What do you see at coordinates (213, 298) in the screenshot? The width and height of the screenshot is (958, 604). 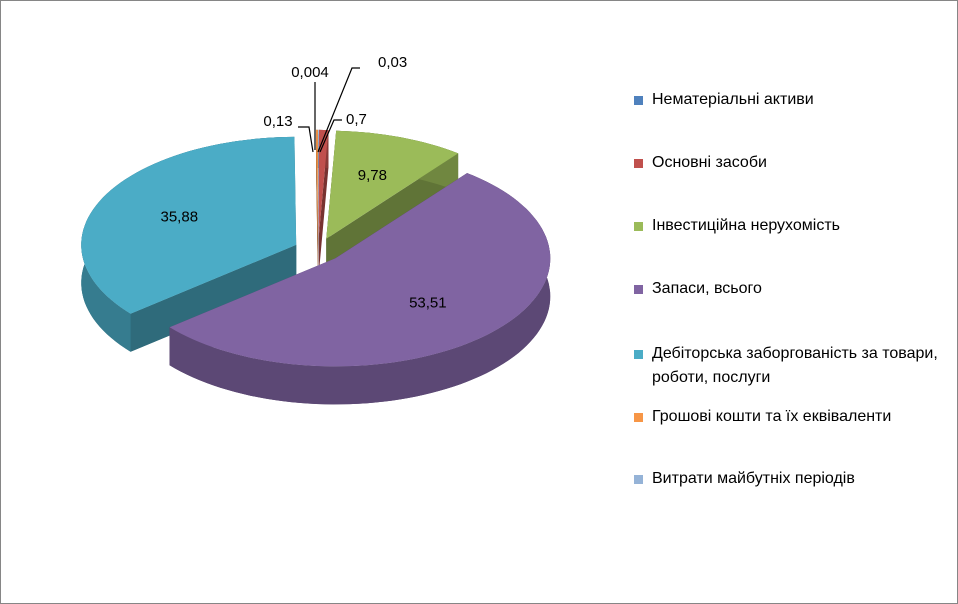 I see `slice-side` at bounding box center [213, 298].